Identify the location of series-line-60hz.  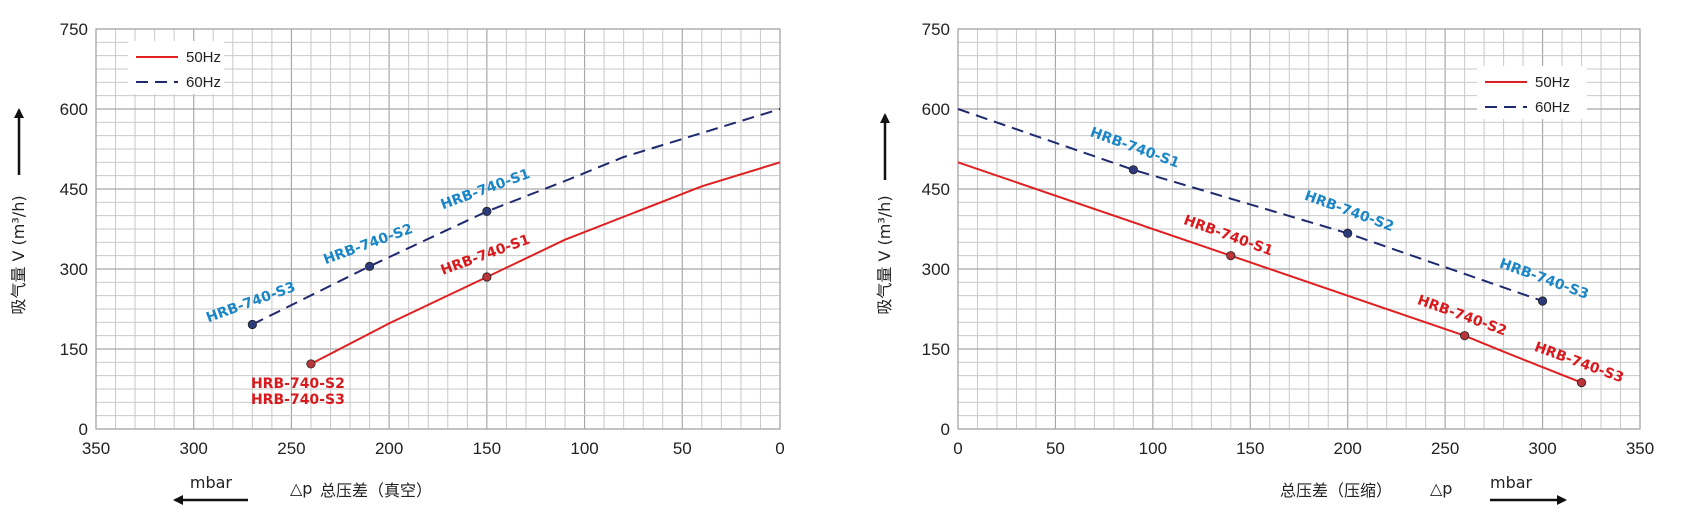
(516, 217).